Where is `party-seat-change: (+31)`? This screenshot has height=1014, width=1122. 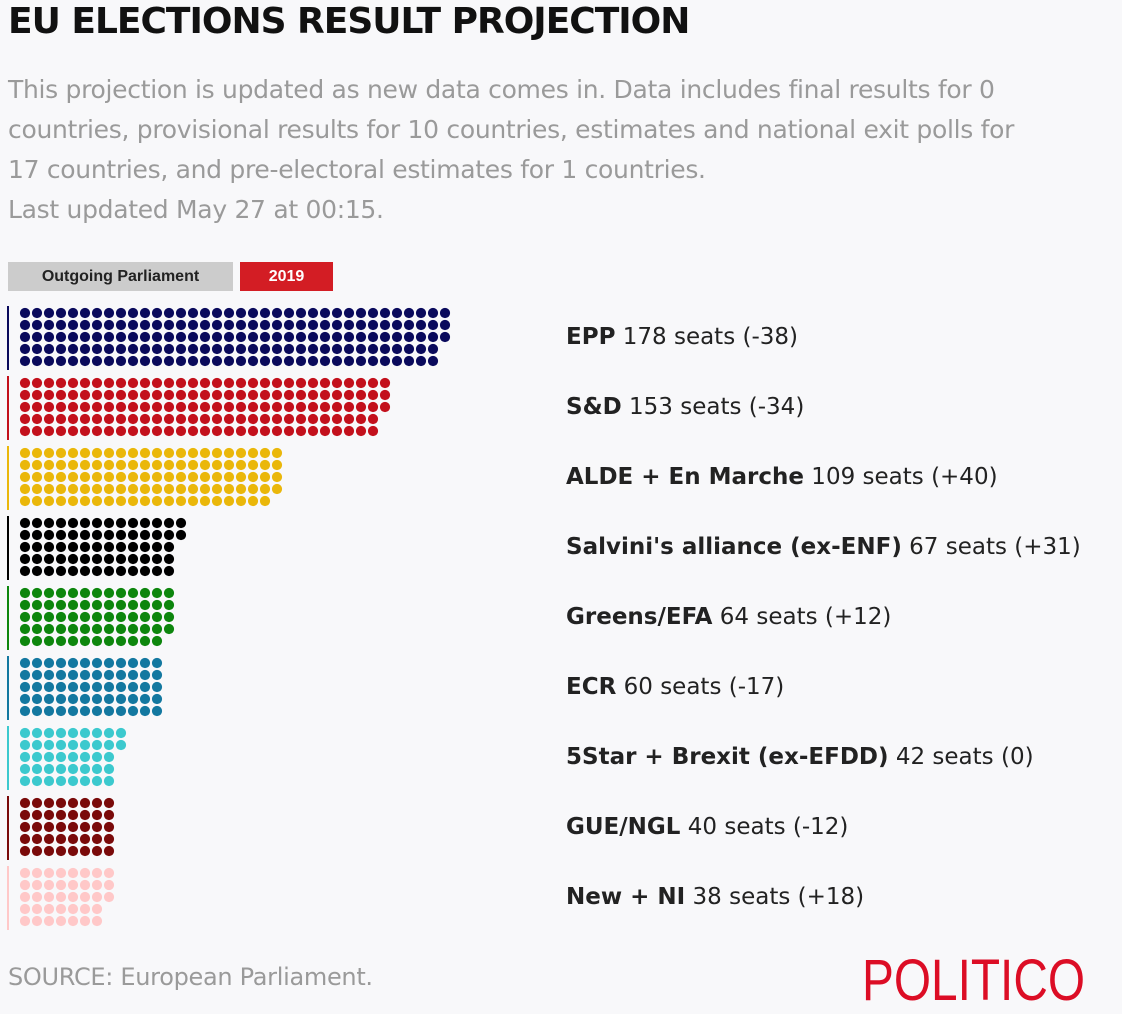
party-seat-change: (+31) is located at coordinates (1047, 547).